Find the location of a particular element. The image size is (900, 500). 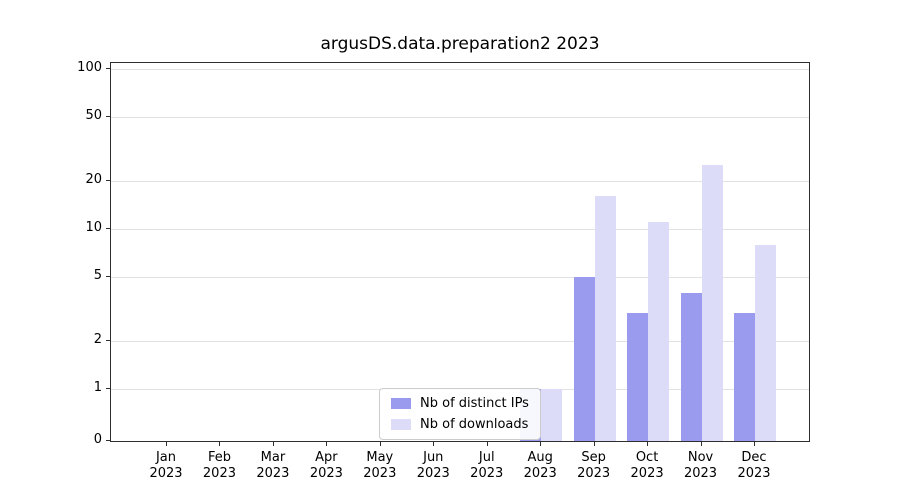

x-tick-label: Nov 2023 is located at coordinates (701, 466).